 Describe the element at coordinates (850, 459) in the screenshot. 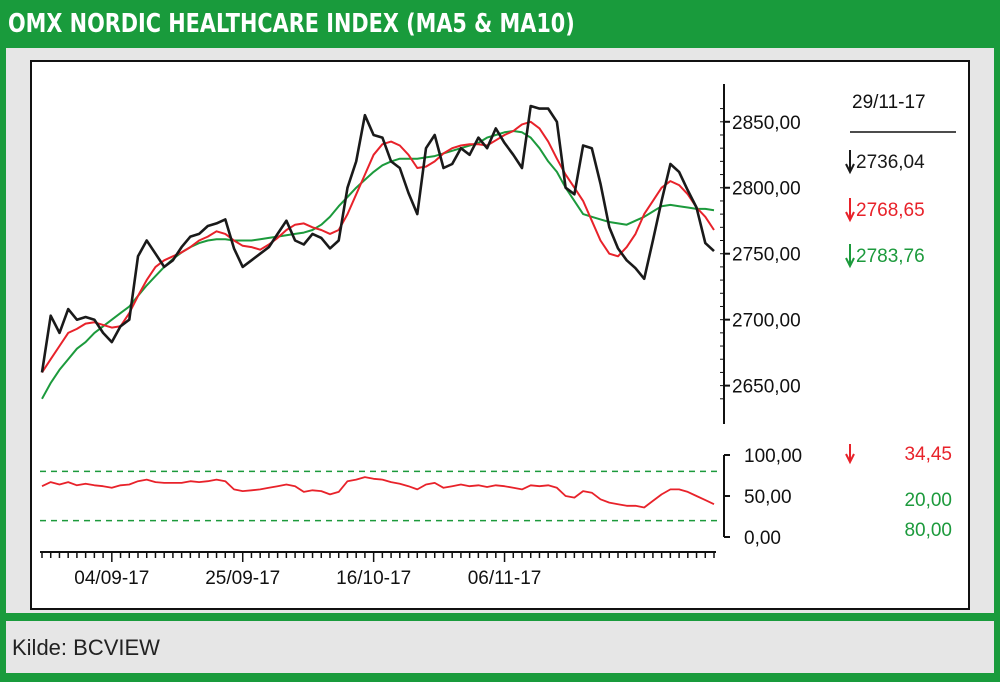

I see `osc-legend-arrowhead` at that location.